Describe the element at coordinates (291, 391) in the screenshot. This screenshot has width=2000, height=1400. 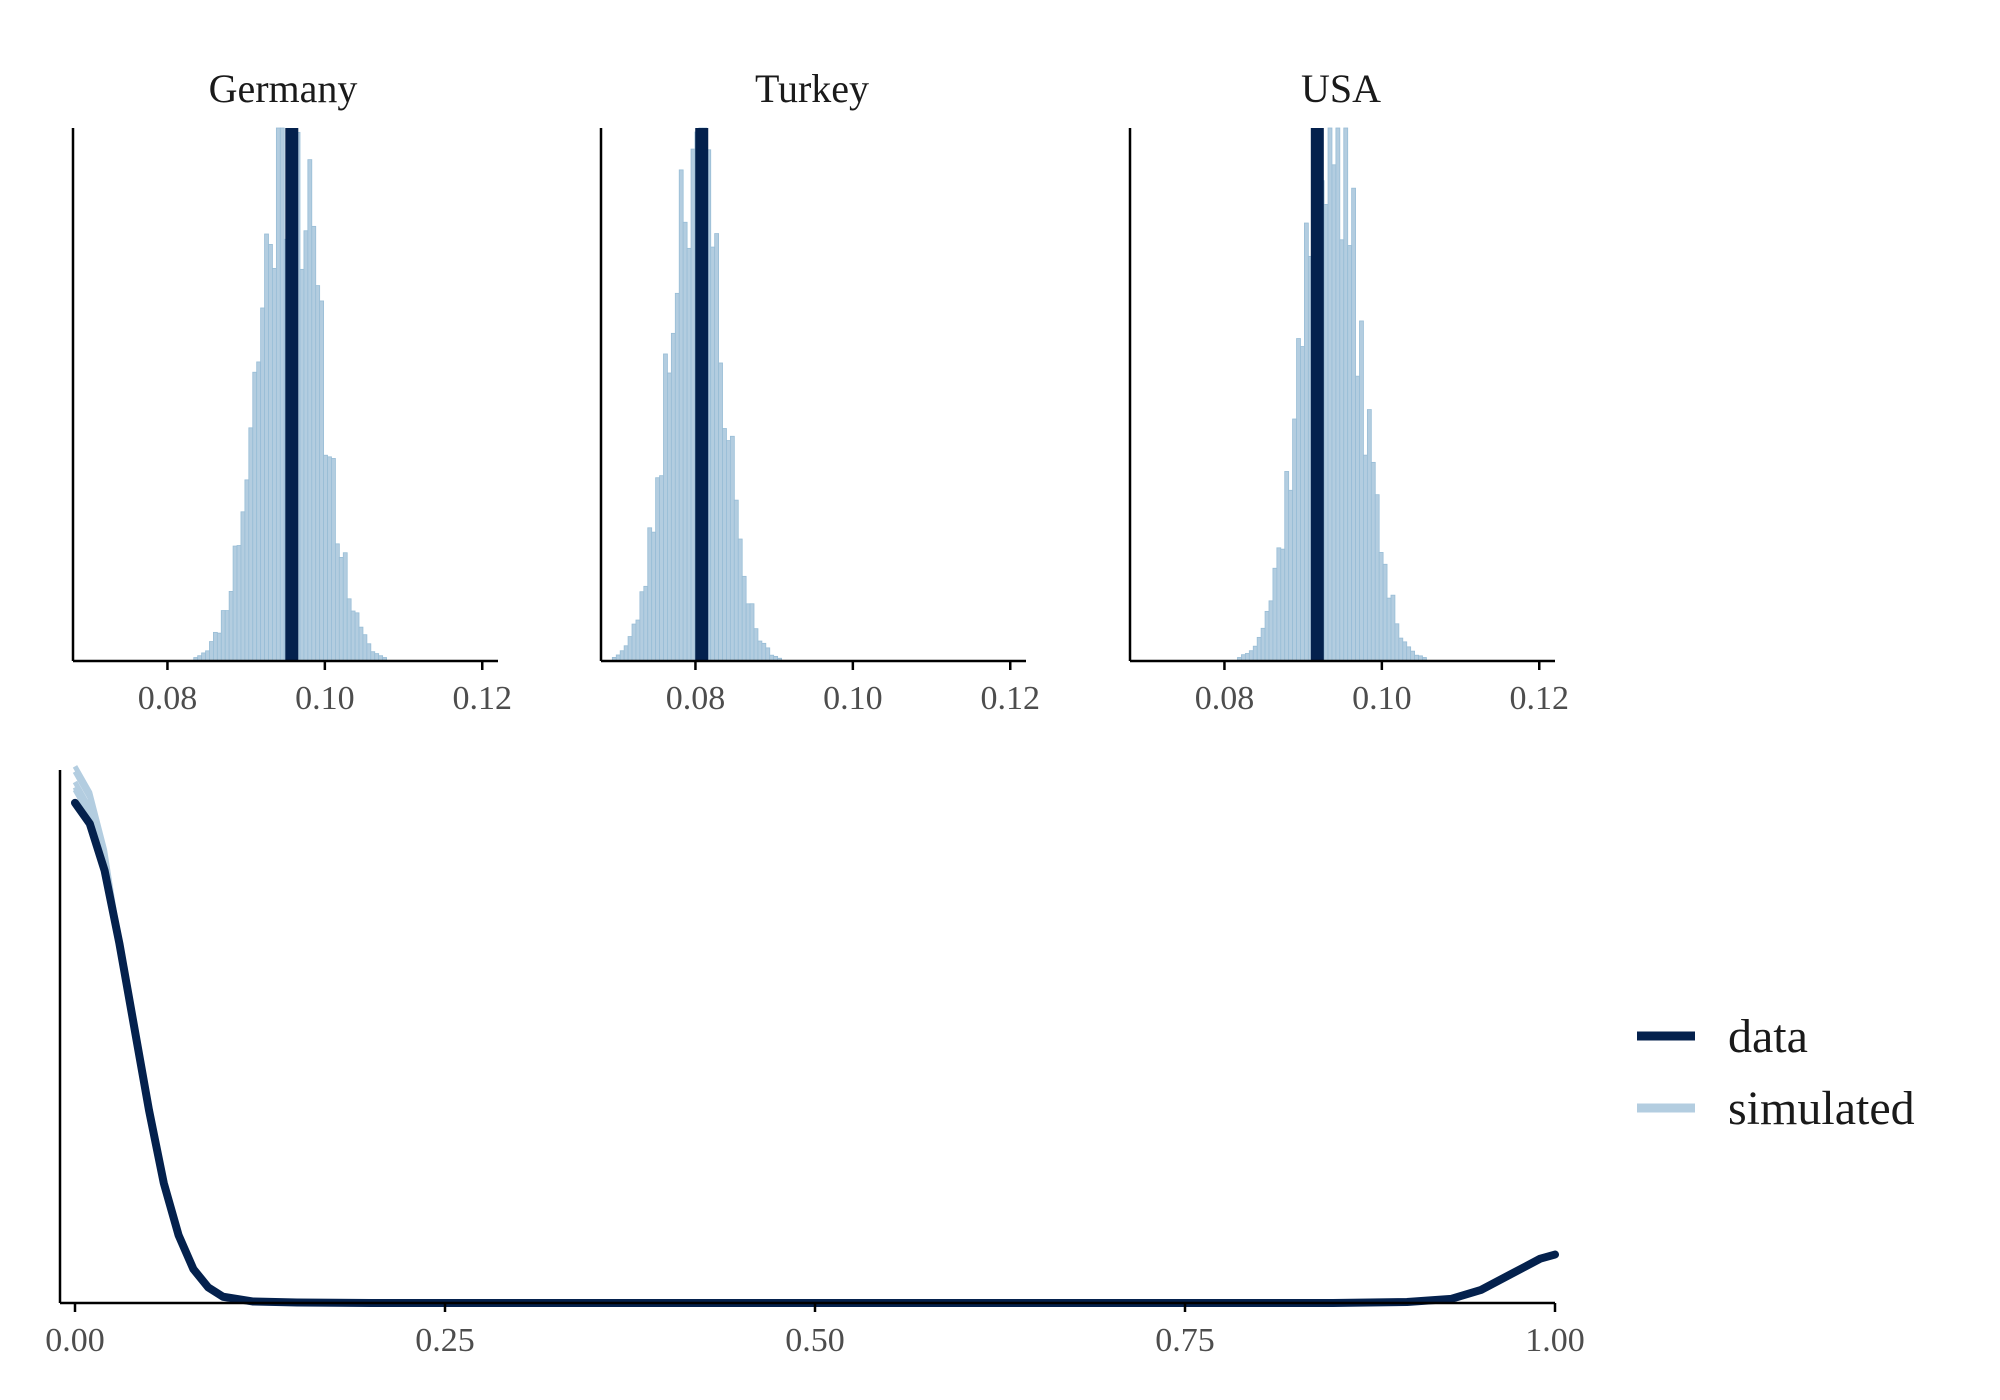
I see `panel-germany: Germany 0.08 0.10 0.12` at that location.